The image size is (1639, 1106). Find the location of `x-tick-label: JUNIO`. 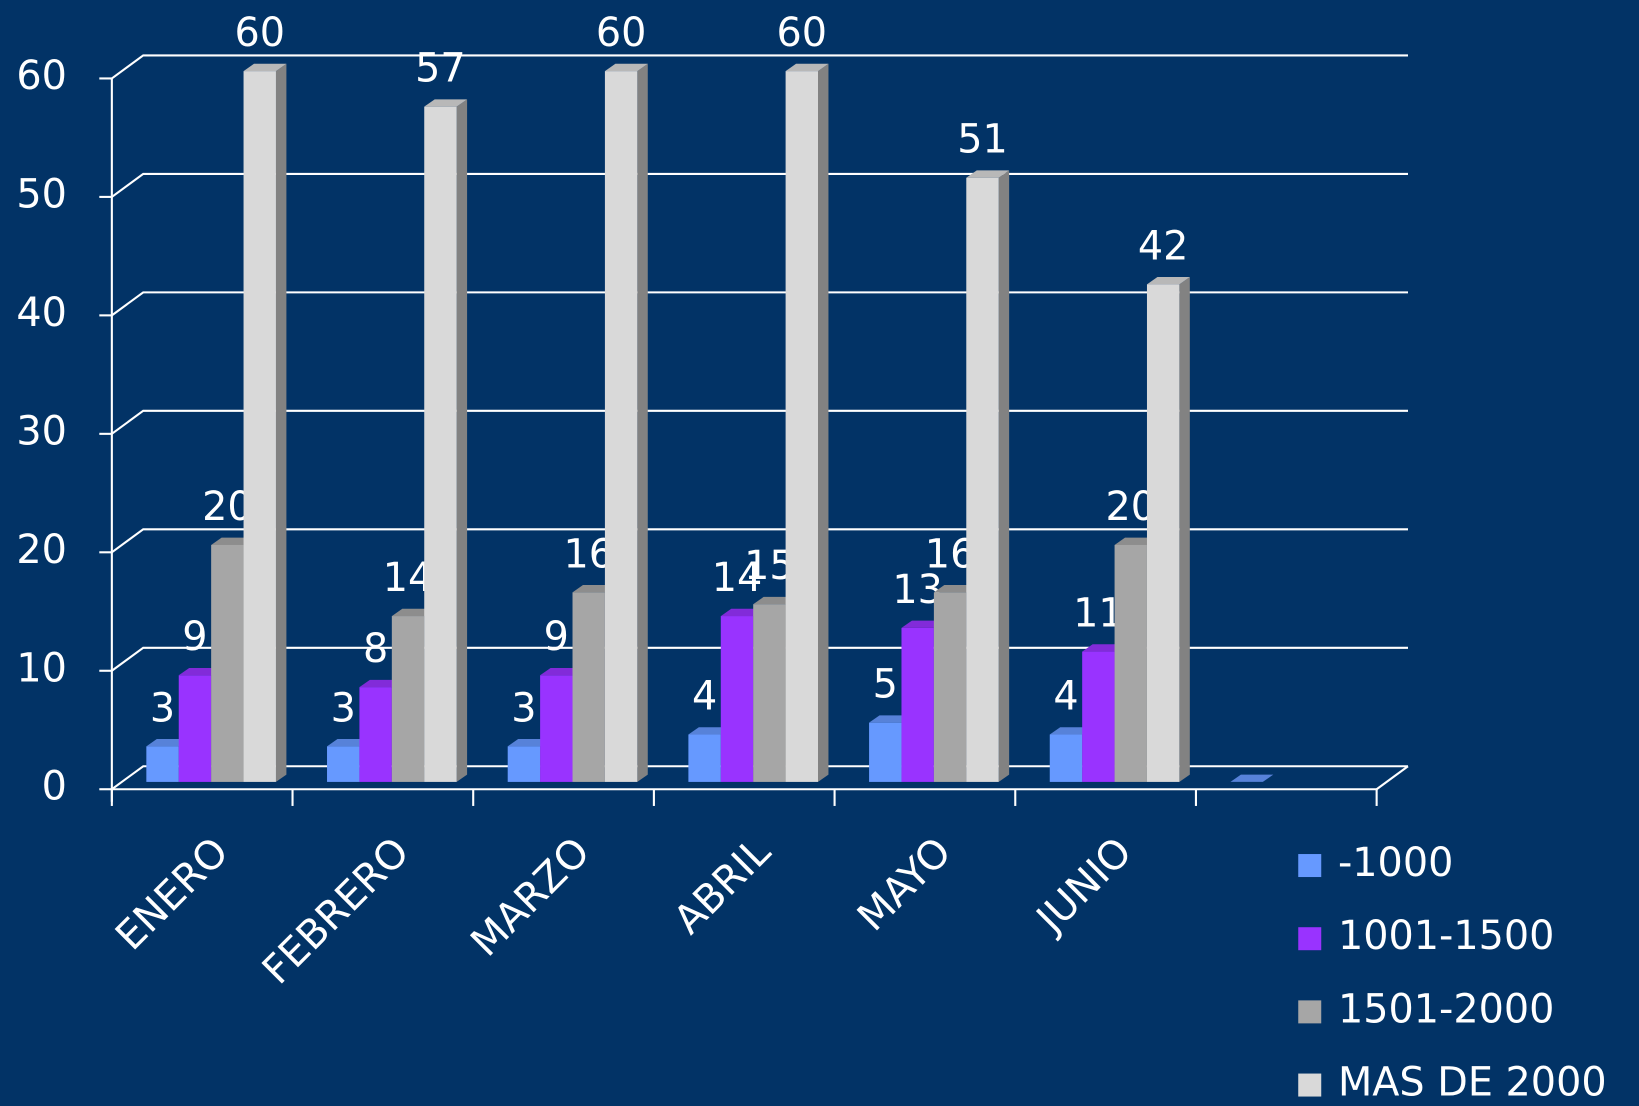

x-tick-label: JUNIO is located at coordinates (1083, 886).